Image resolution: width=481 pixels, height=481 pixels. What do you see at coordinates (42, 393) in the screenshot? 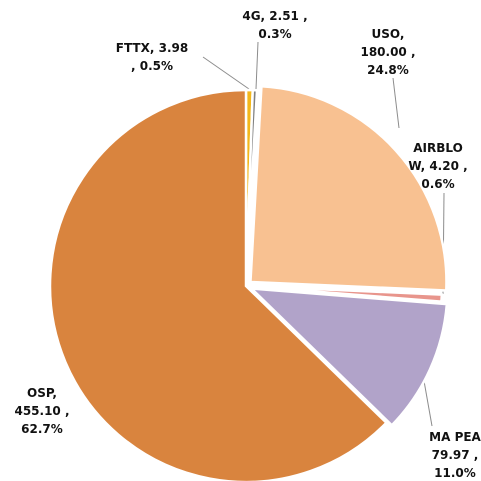
I see `data-label-line: OSP,` at bounding box center [42, 393].